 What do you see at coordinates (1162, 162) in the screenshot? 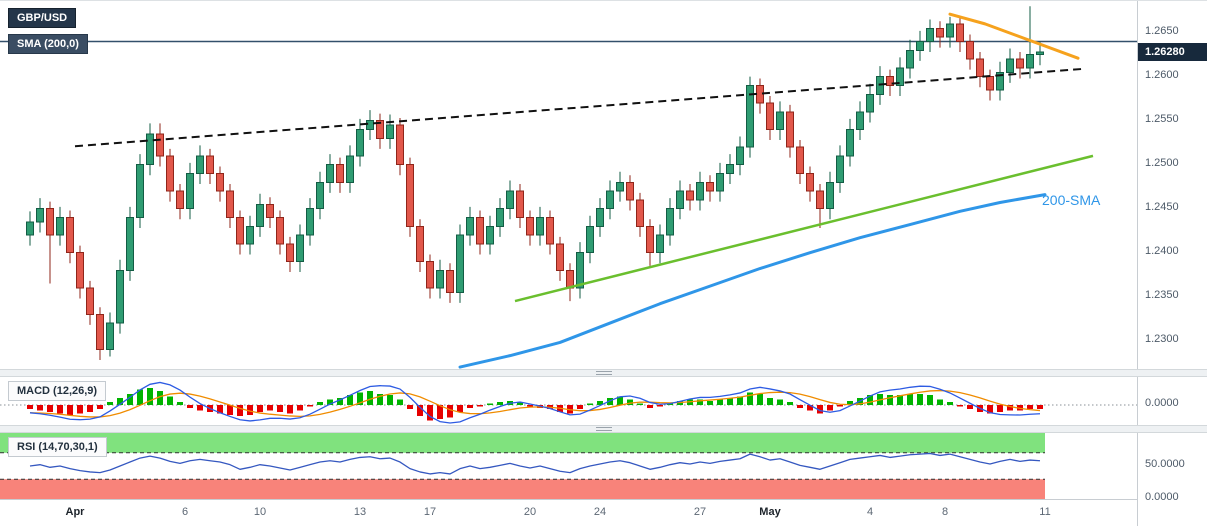
I see `price-axis-label: 1.2500` at bounding box center [1162, 162].